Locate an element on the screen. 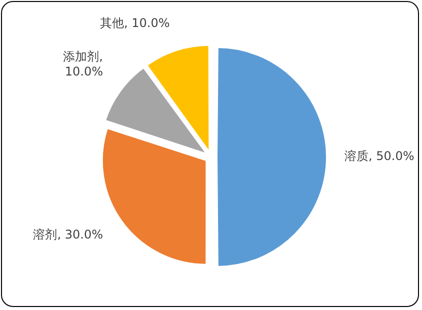  slice-label: 添加剂, 10.0% is located at coordinates (83, 64).